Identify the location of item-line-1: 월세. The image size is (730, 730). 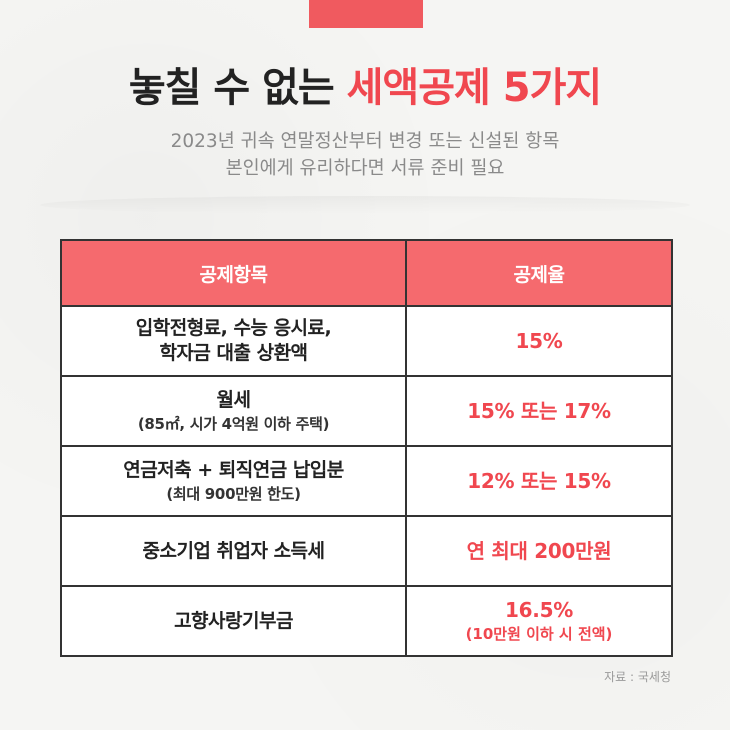
(233, 399).